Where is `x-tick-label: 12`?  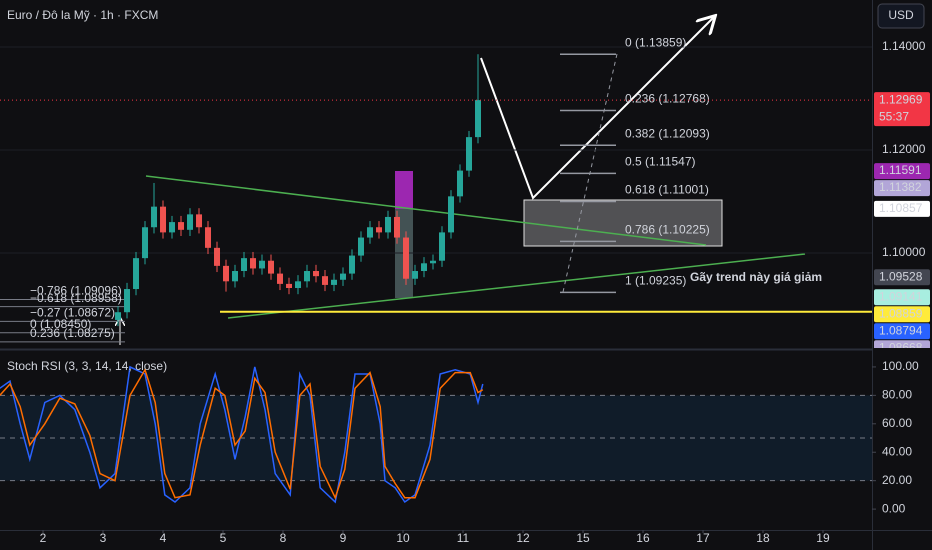
x-tick-label: 12 is located at coordinates (523, 538).